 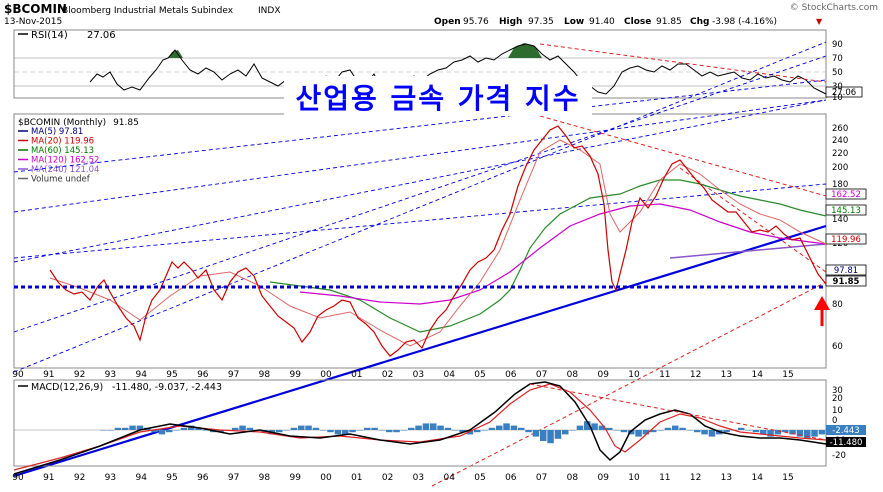 What do you see at coordinates (695, 478) in the screenshot?
I see `x-tick-label: 12` at bounding box center [695, 478].